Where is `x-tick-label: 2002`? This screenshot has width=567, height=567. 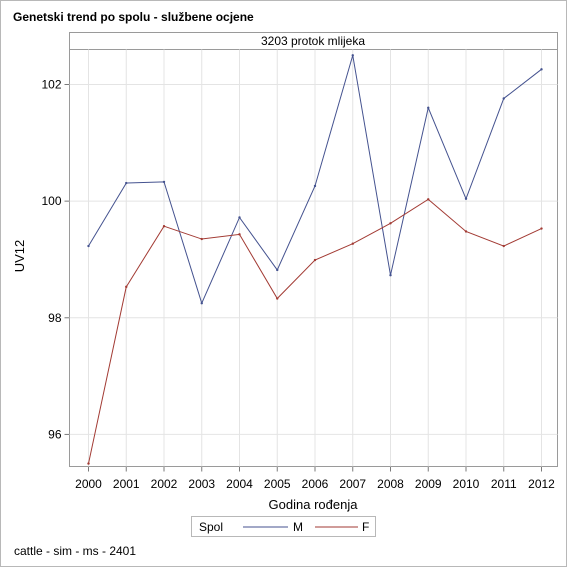 x-tick-label: 2002 is located at coordinates (164, 484).